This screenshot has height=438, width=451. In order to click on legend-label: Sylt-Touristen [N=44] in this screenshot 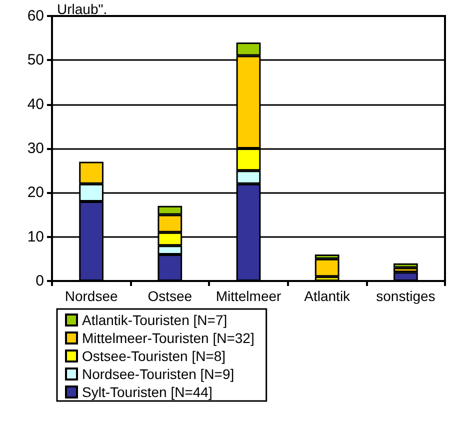, I will do `click(147, 392)`.